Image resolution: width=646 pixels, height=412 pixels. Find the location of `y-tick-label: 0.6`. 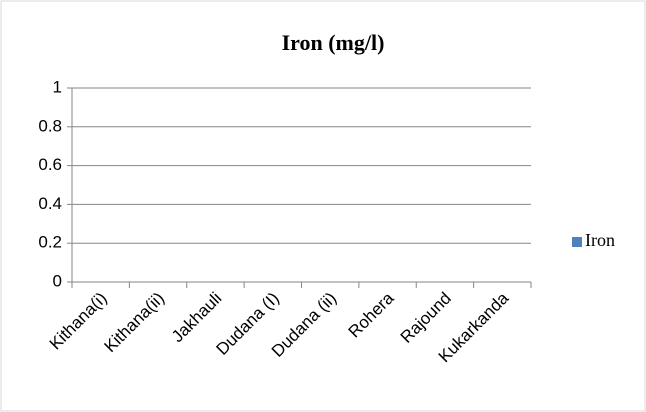

y-tick-label: 0.6 is located at coordinates (50, 164).